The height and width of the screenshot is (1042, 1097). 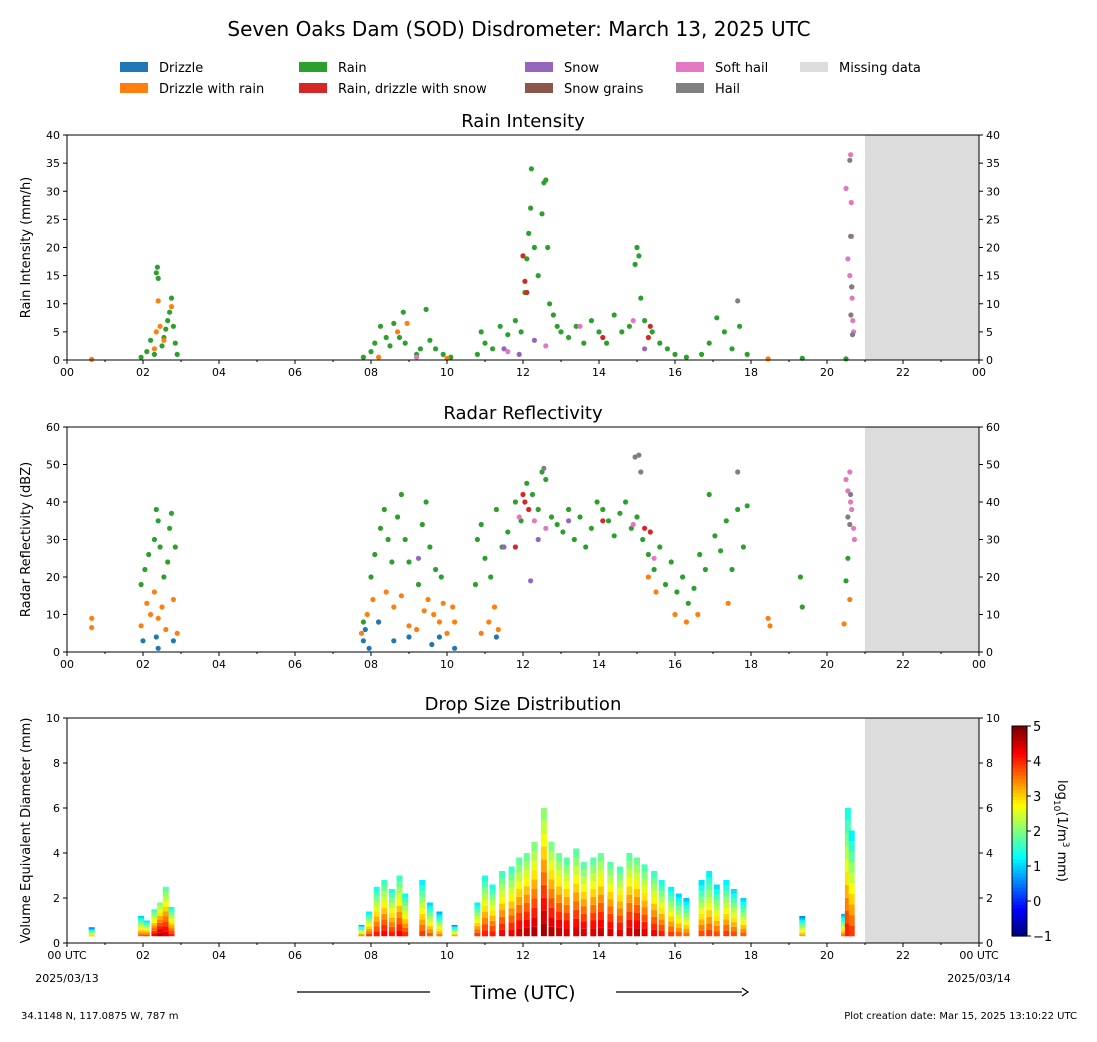 What do you see at coordinates (599, 955) in the screenshot?
I see `x-tick-label: 14` at bounding box center [599, 955].